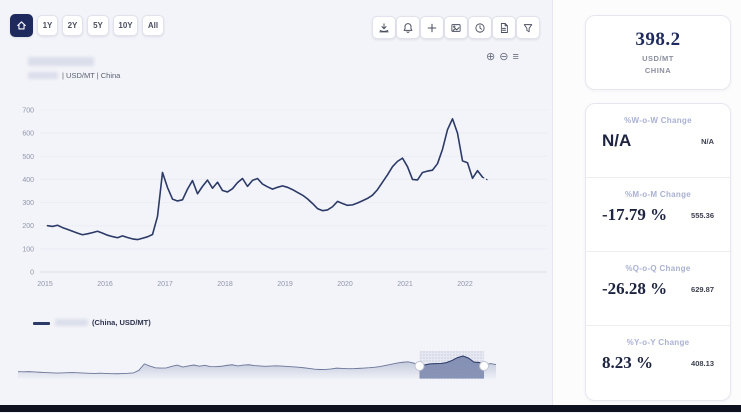 This screenshot has height=413, width=741. Describe the element at coordinates (28, 203) in the screenshot. I see `svg-text: 300` at that location.